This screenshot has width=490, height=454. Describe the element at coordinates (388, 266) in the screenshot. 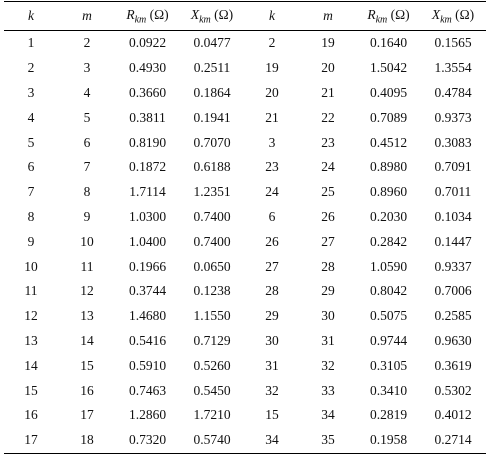

I see `cell-r-km-2: 1.0590` at that location.